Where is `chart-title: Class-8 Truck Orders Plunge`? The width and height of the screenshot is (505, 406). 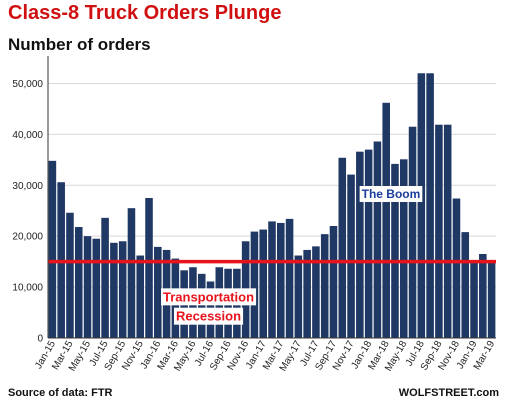 chart-title: Class-8 Truck Orders Plunge is located at coordinates (145, 13).